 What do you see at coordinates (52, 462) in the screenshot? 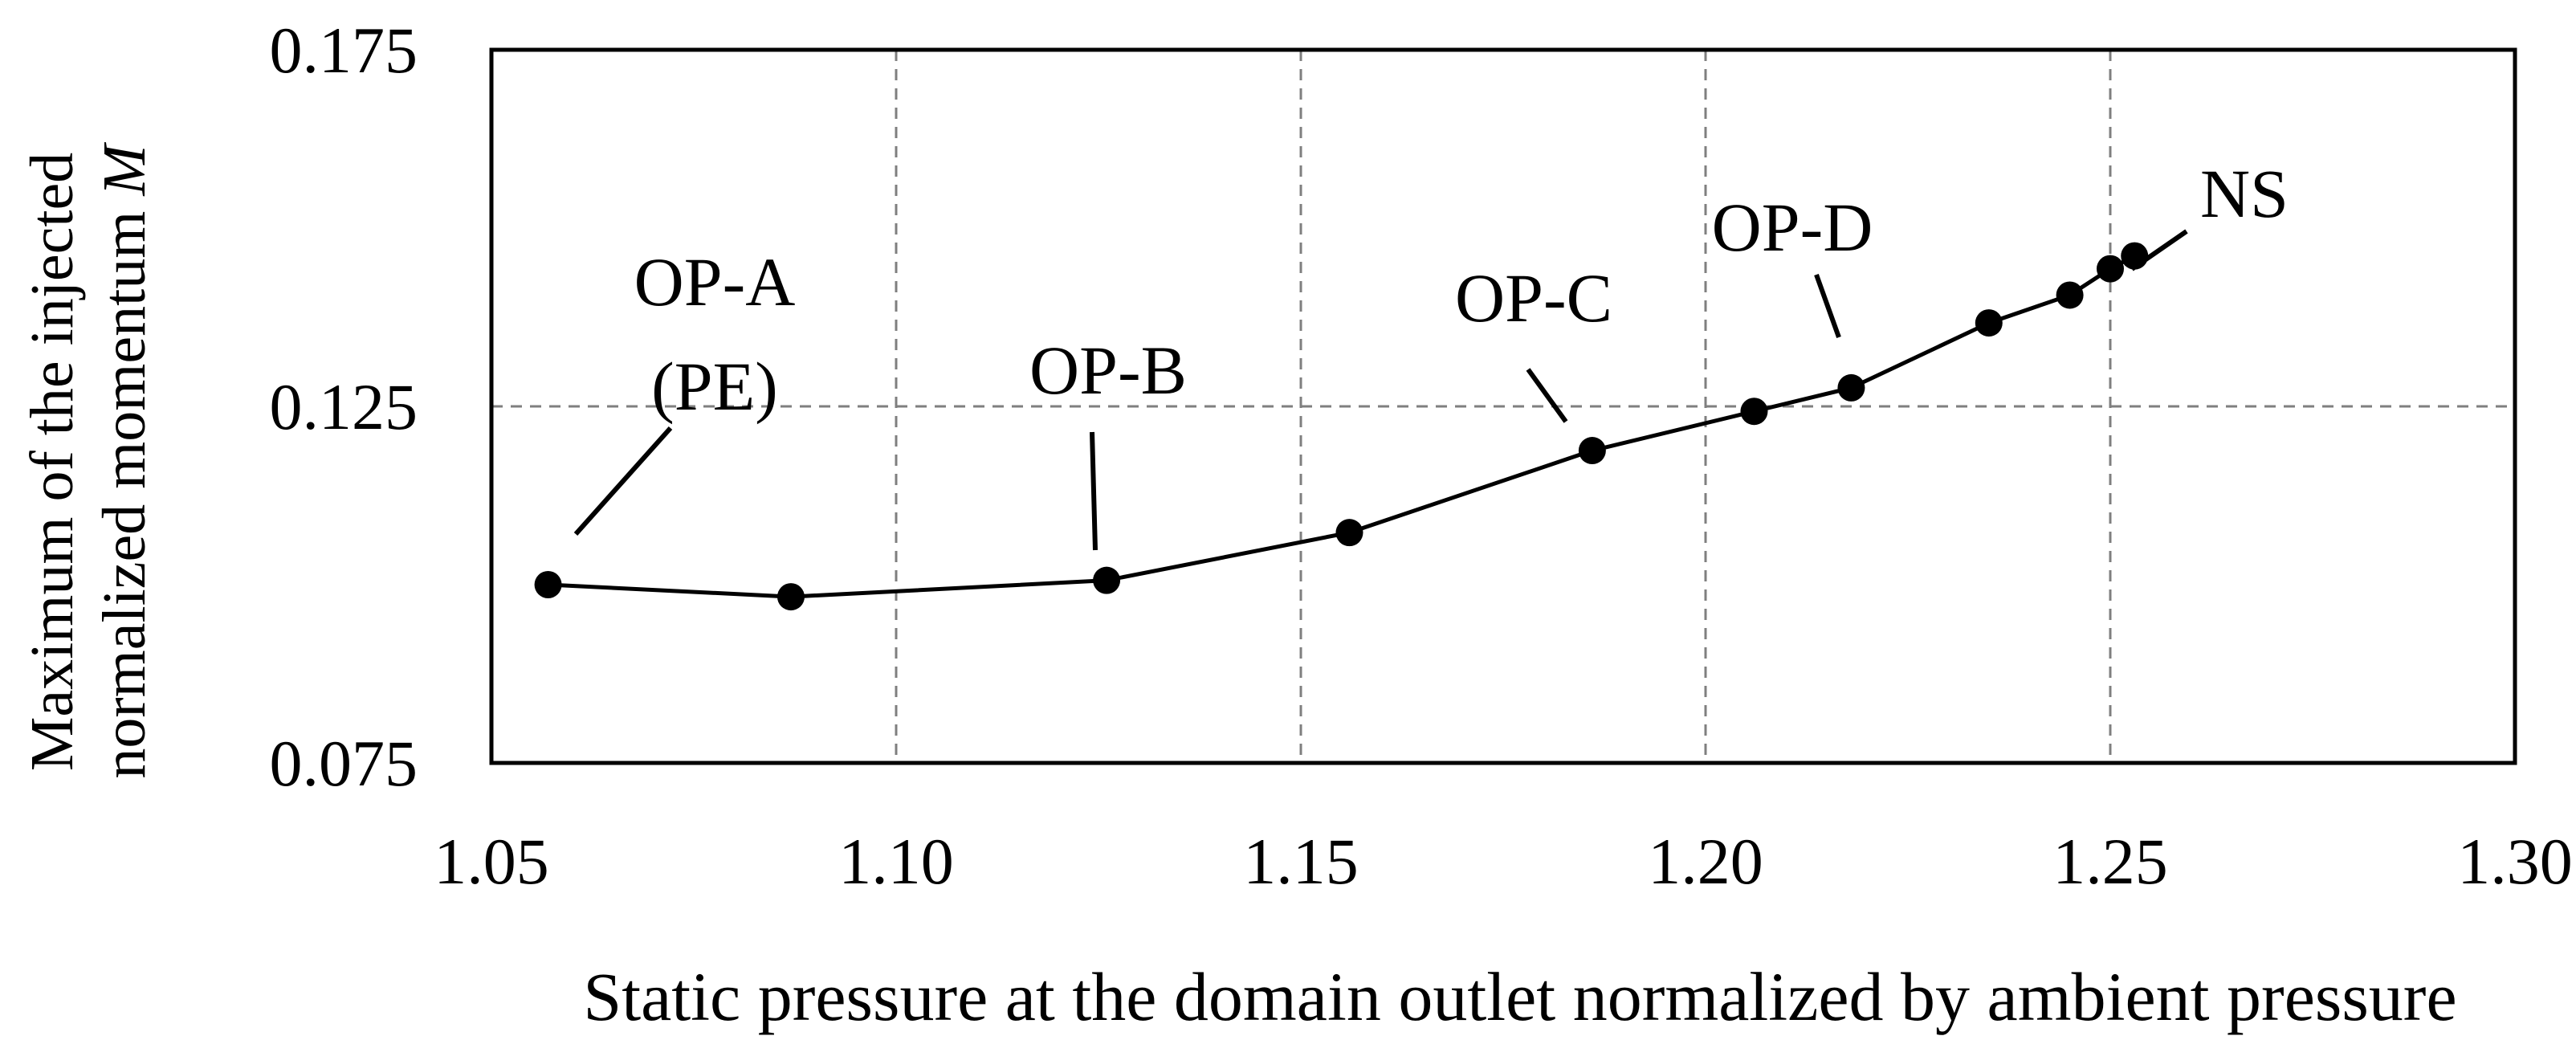
I see `y-axis-label-line-1: Maximum of the injected` at bounding box center [52, 462].